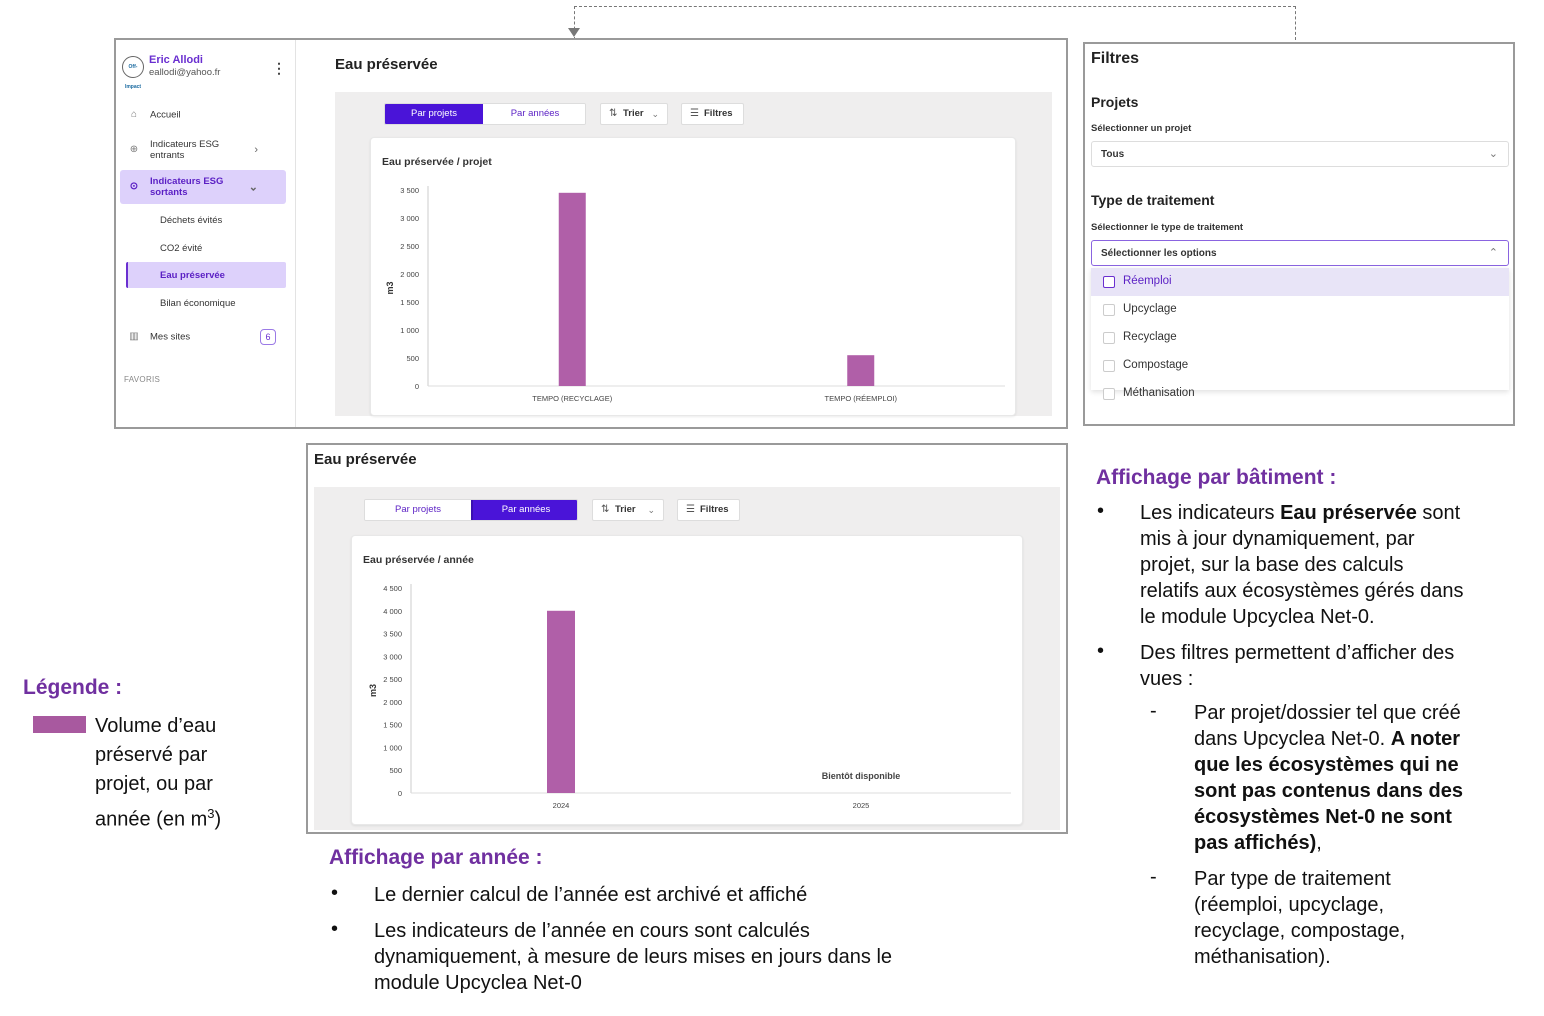  Describe the element at coordinates (134, 336) in the screenshot. I see `building-icon: ▥` at that location.